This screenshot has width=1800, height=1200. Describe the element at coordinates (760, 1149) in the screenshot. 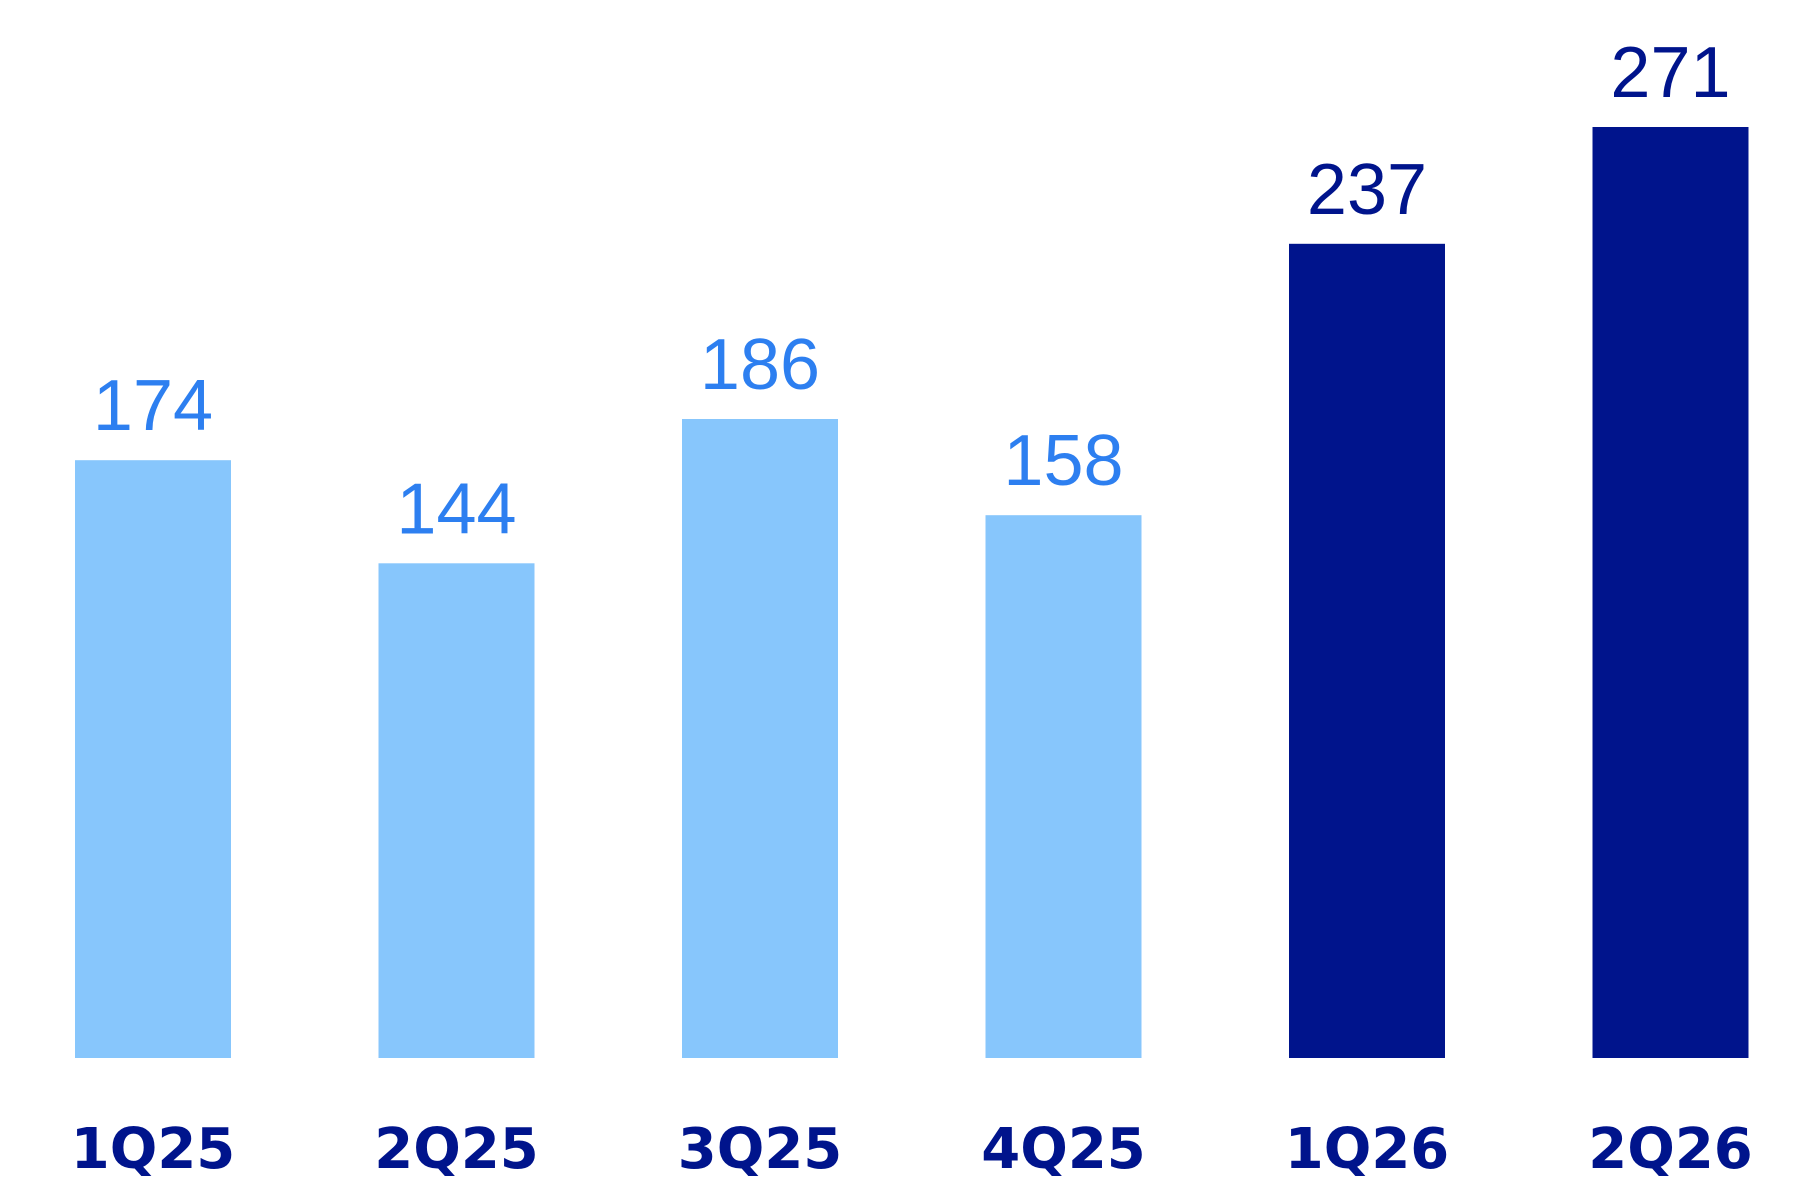

I see `category-label-3q25: 3Q25` at that location.